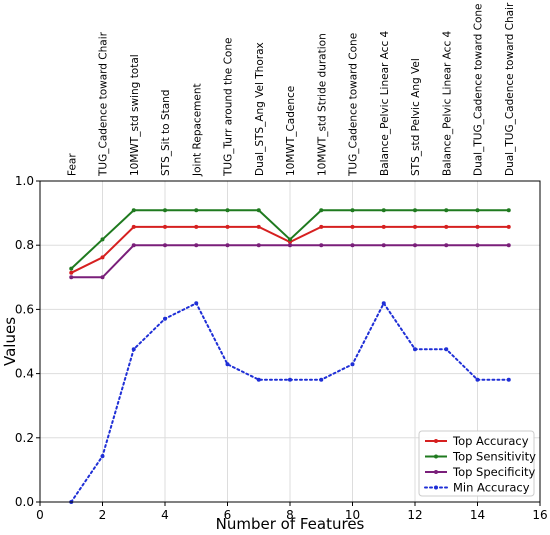 The width and height of the screenshot is (550, 535). I want to click on y-tick-label: 0.4, so click(24, 374).